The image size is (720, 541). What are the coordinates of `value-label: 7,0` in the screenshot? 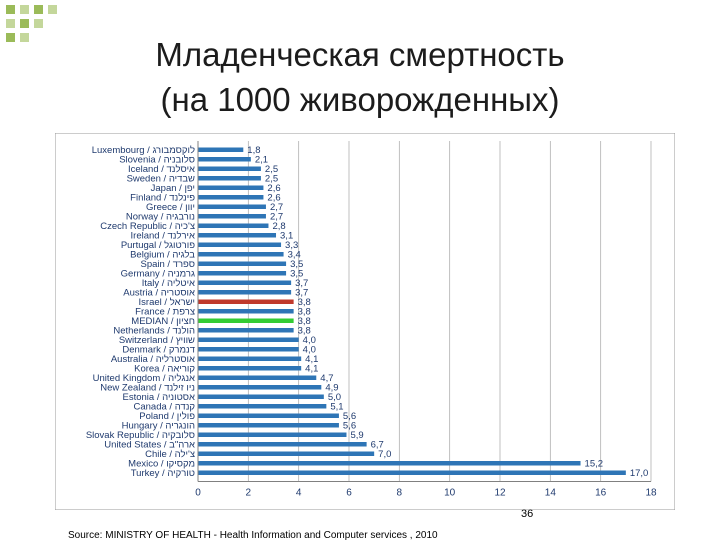 It's located at (384, 454).